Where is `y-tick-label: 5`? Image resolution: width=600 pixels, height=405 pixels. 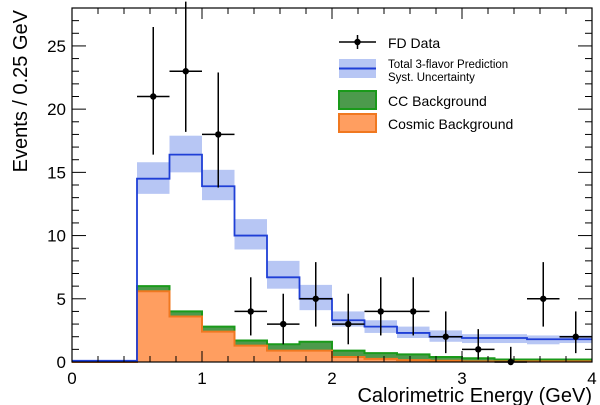
y-tick-label: 5 is located at coordinates (61, 299).